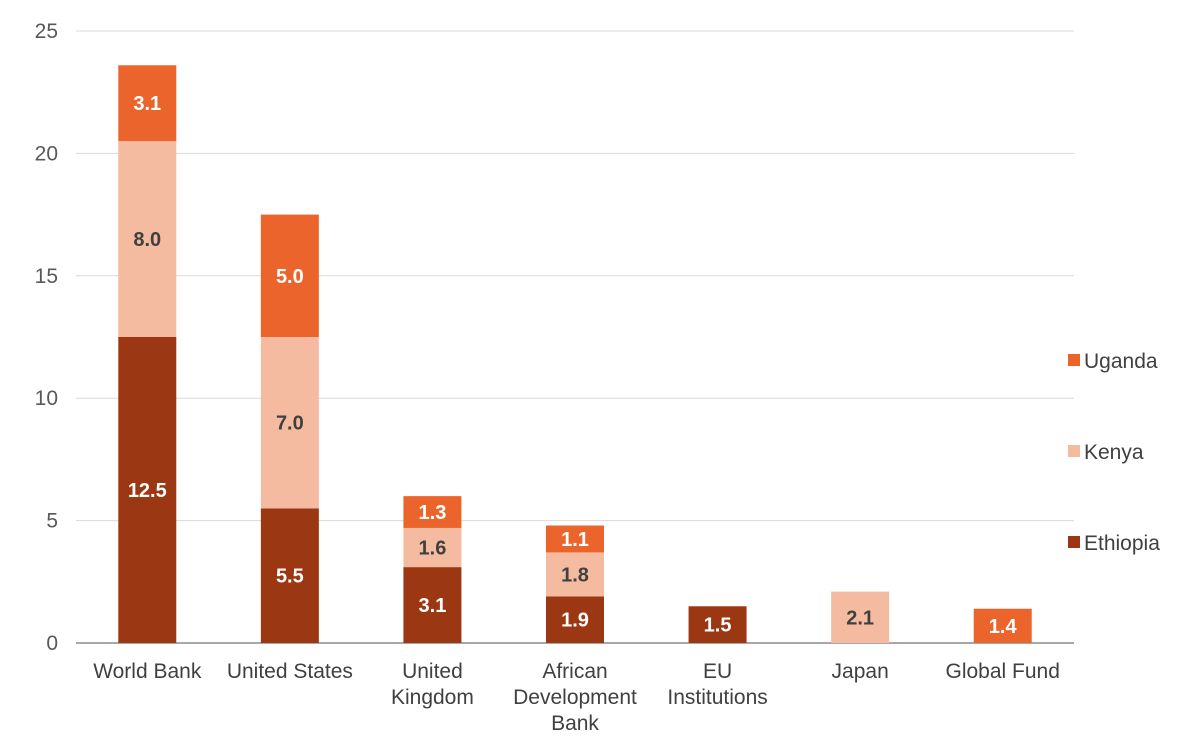  I want to click on data-label: 2.1, so click(860, 618).